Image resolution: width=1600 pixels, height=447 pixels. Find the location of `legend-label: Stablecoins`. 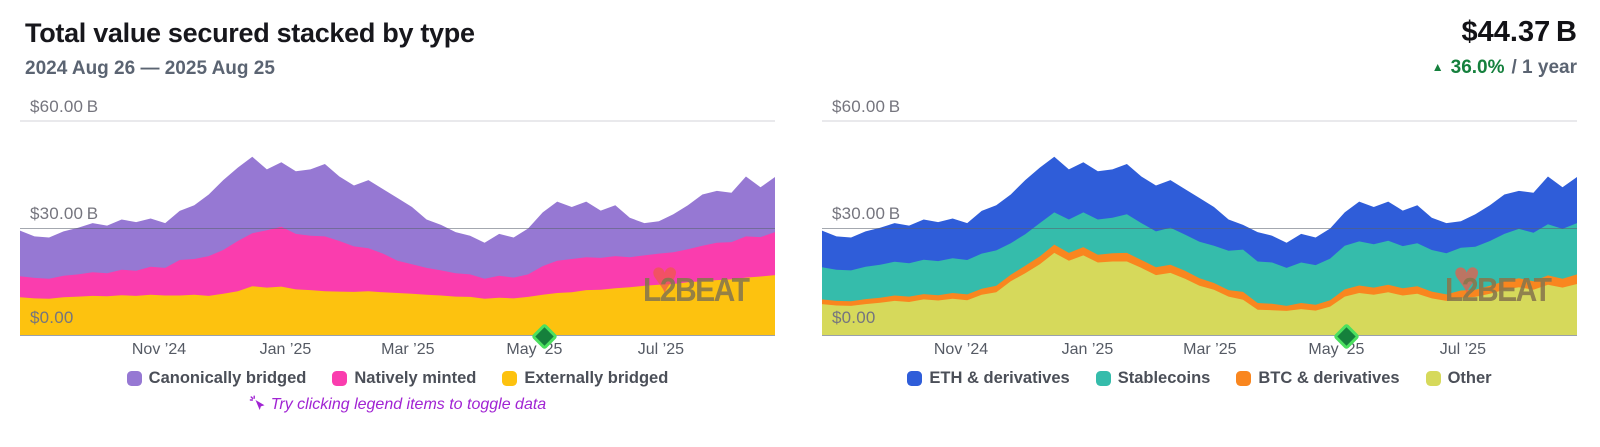

legend-label: Stablecoins is located at coordinates (1164, 377).